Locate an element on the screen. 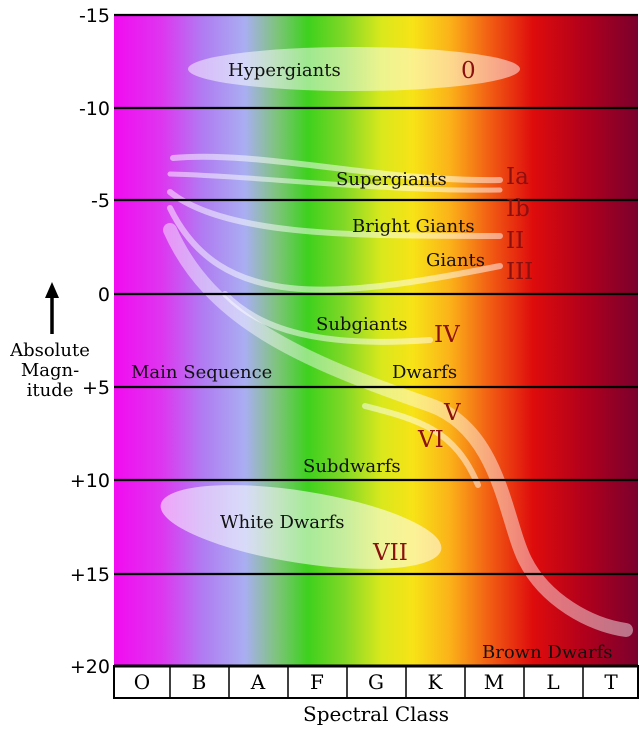 Image resolution: width=640 pixels, height=731 pixels. x-axis-title: Spectral Class is located at coordinates (376, 714).